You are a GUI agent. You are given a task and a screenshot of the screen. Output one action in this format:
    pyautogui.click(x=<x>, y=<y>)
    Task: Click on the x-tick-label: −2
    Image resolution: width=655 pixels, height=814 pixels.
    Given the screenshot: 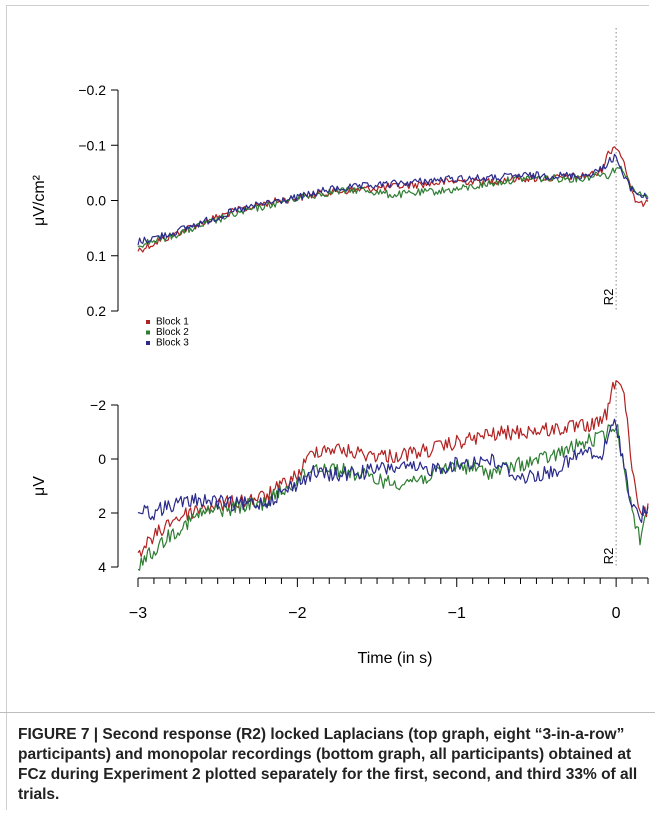 What is the action you would take?
    pyautogui.click(x=297, y=613)
    